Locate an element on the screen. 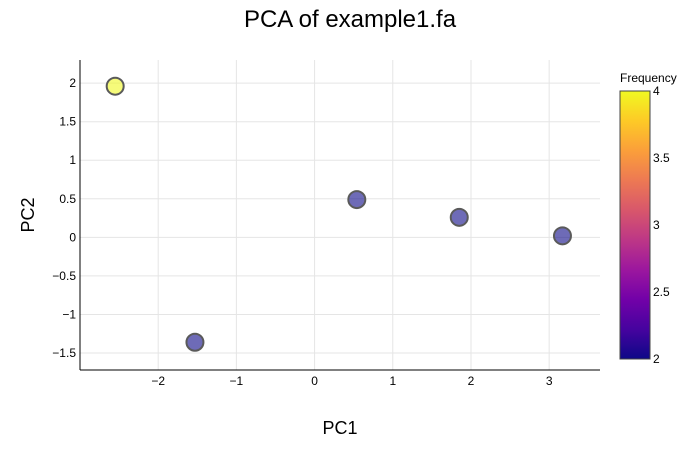 This screenshot has height=450, width=700. colorbar: Frequency 4 3.5 3 2.5 2 is located at coordinates (648, 218).